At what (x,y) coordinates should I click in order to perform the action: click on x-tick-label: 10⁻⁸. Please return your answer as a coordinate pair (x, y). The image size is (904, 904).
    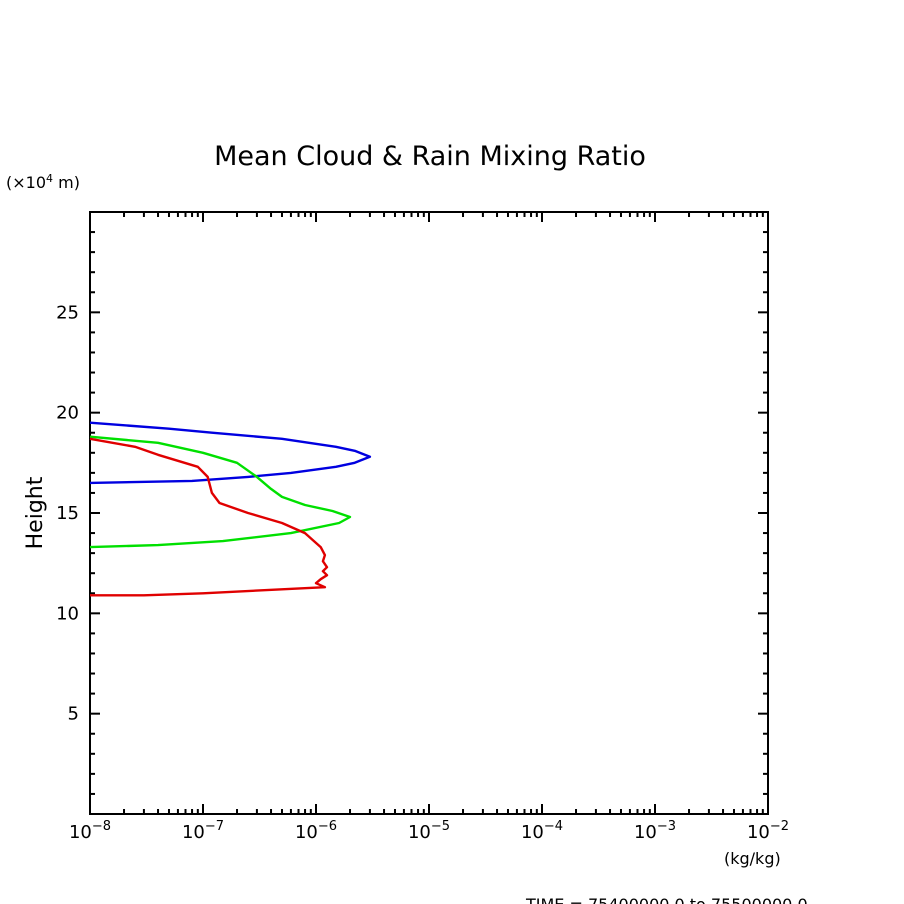
    Looking at the image, I should click on (90, 831).